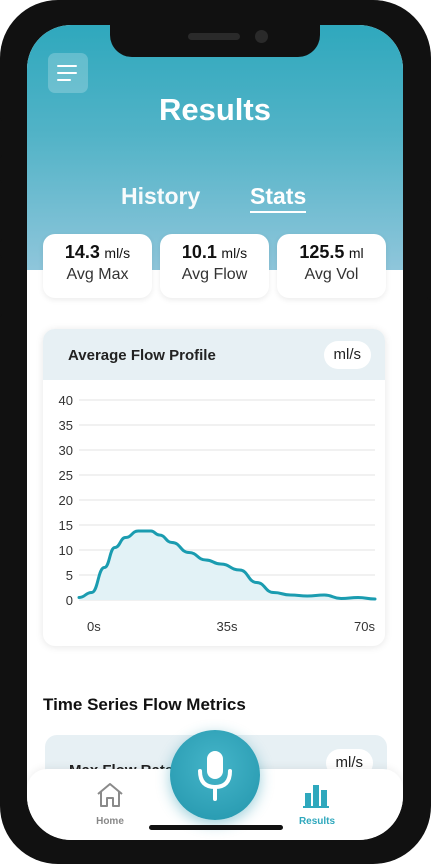  What do you see at coordinates (331, 274) in the screenshot?
I see `stat-label: Avg Vol` at bounding box center [331, 274].